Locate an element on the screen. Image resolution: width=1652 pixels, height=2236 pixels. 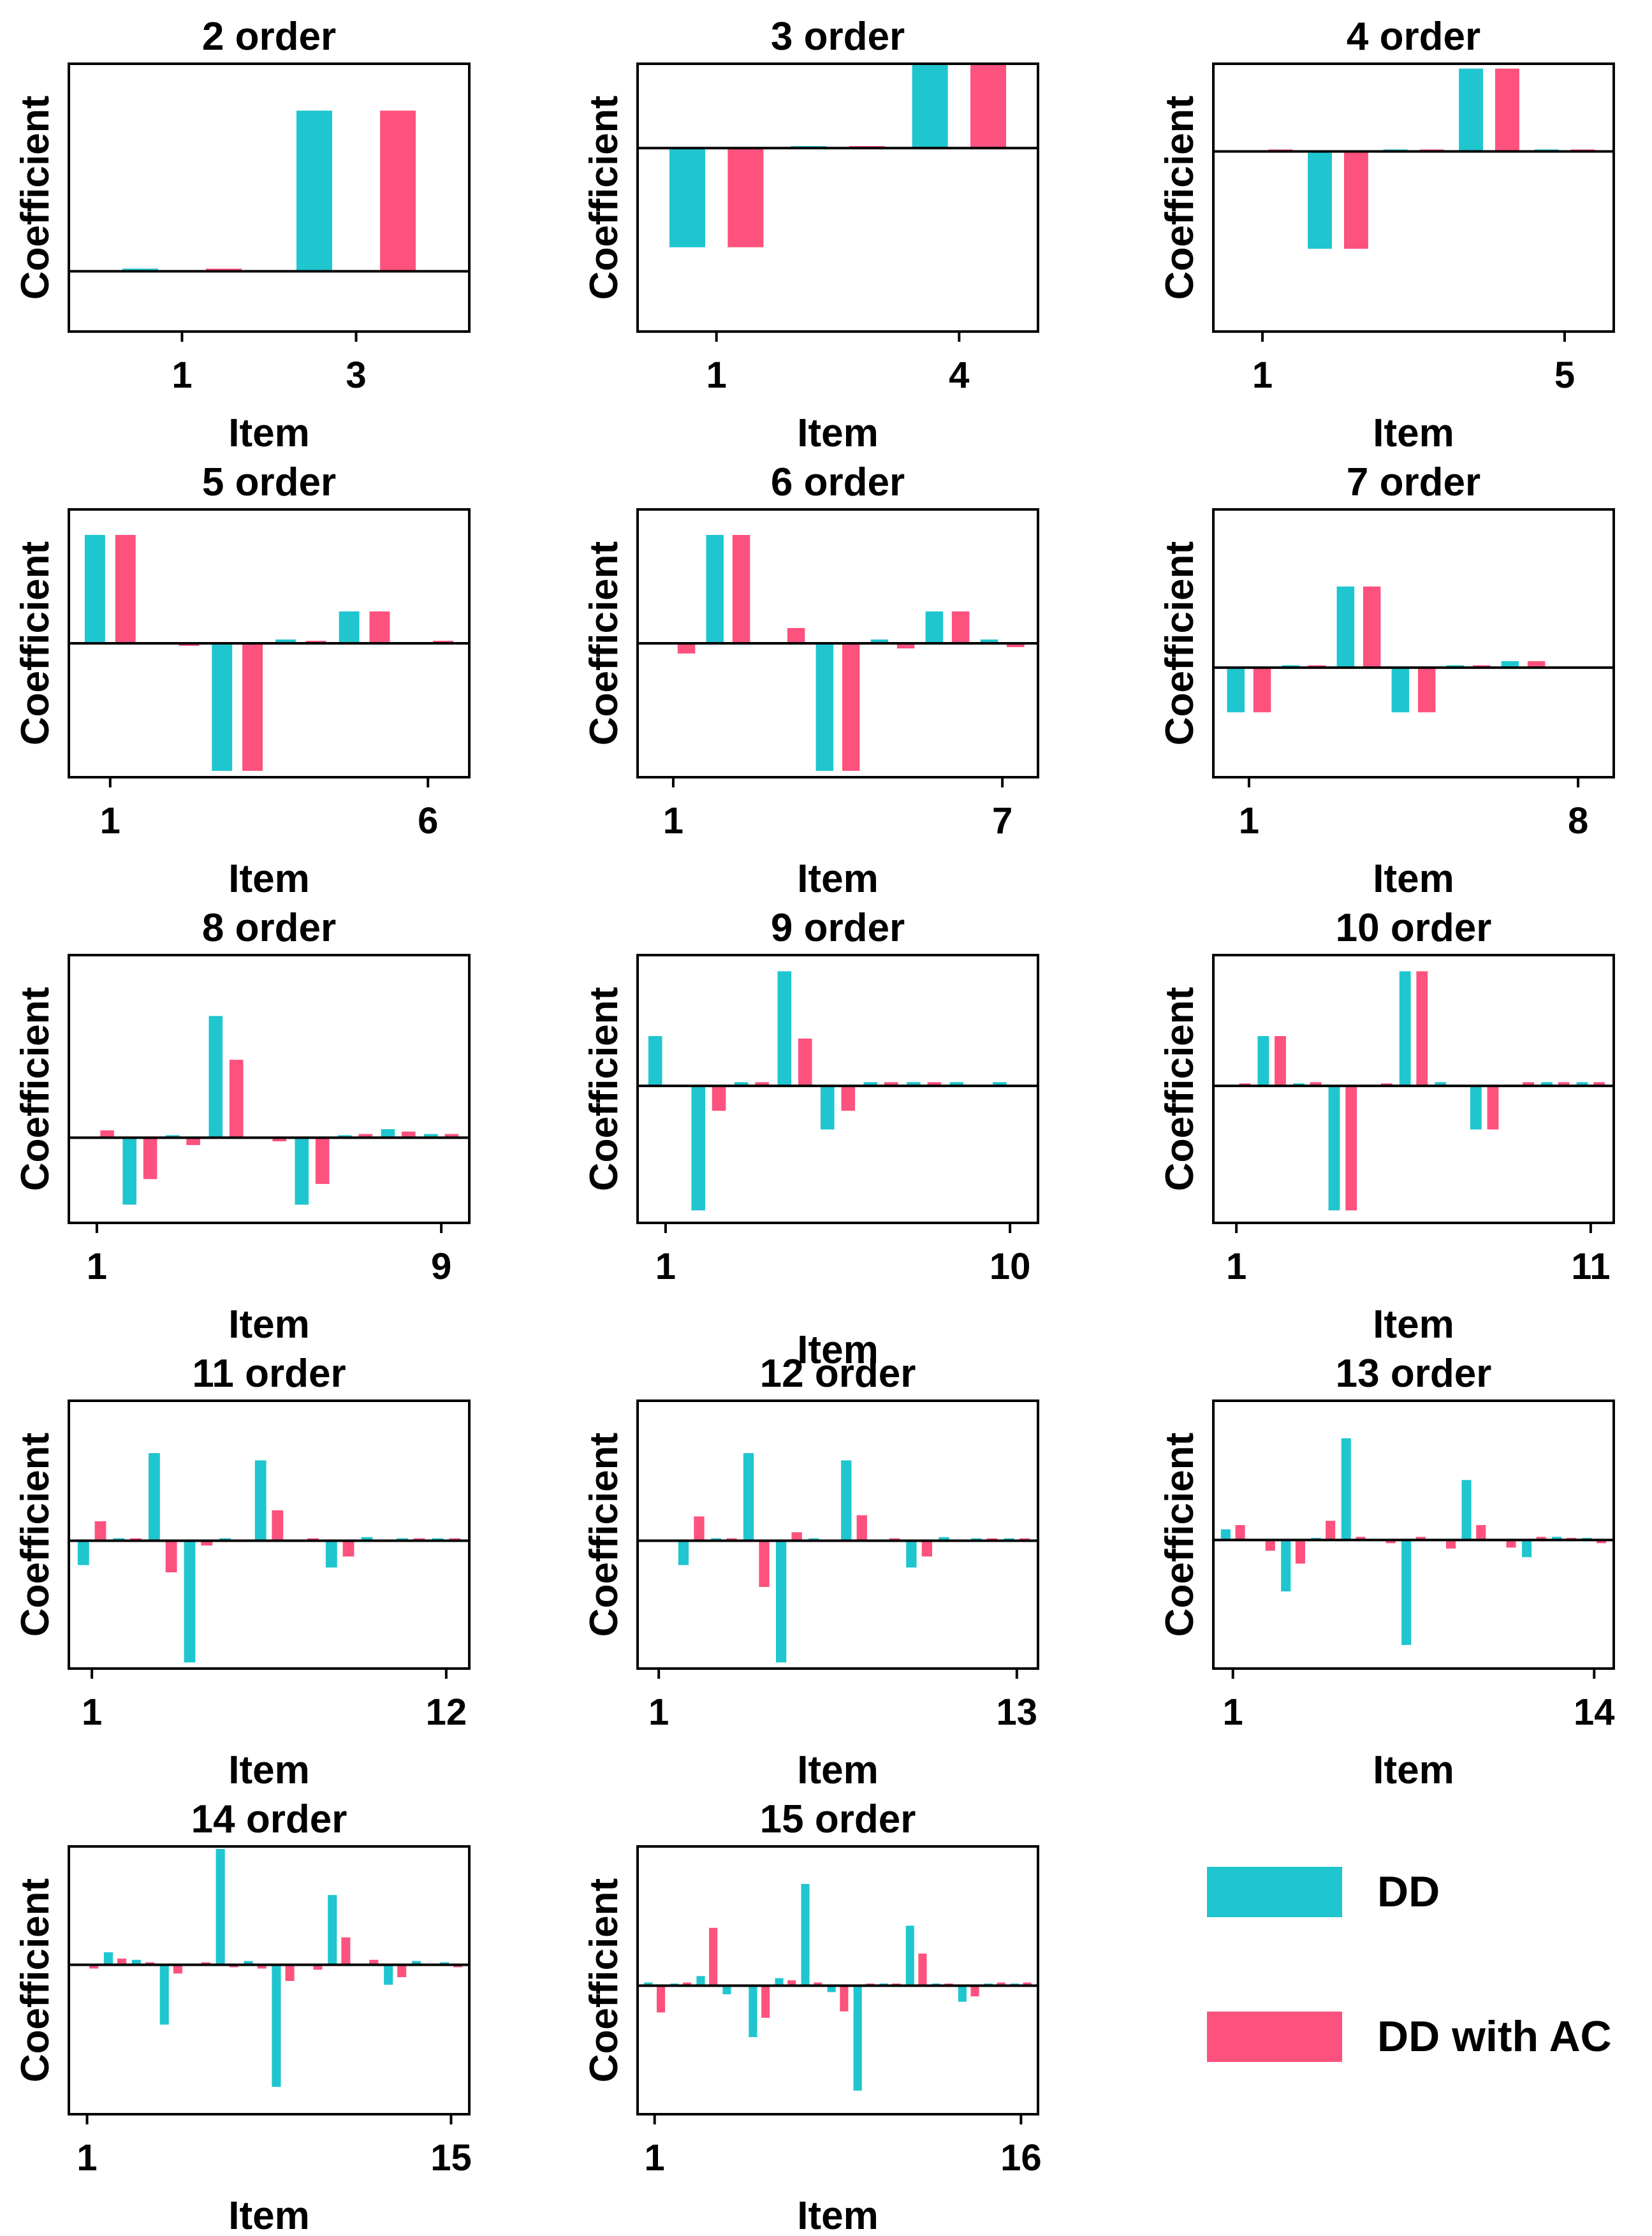
chart-panel: 1 15 14 order Item Coefficient is located at coordinates (243, 2017).